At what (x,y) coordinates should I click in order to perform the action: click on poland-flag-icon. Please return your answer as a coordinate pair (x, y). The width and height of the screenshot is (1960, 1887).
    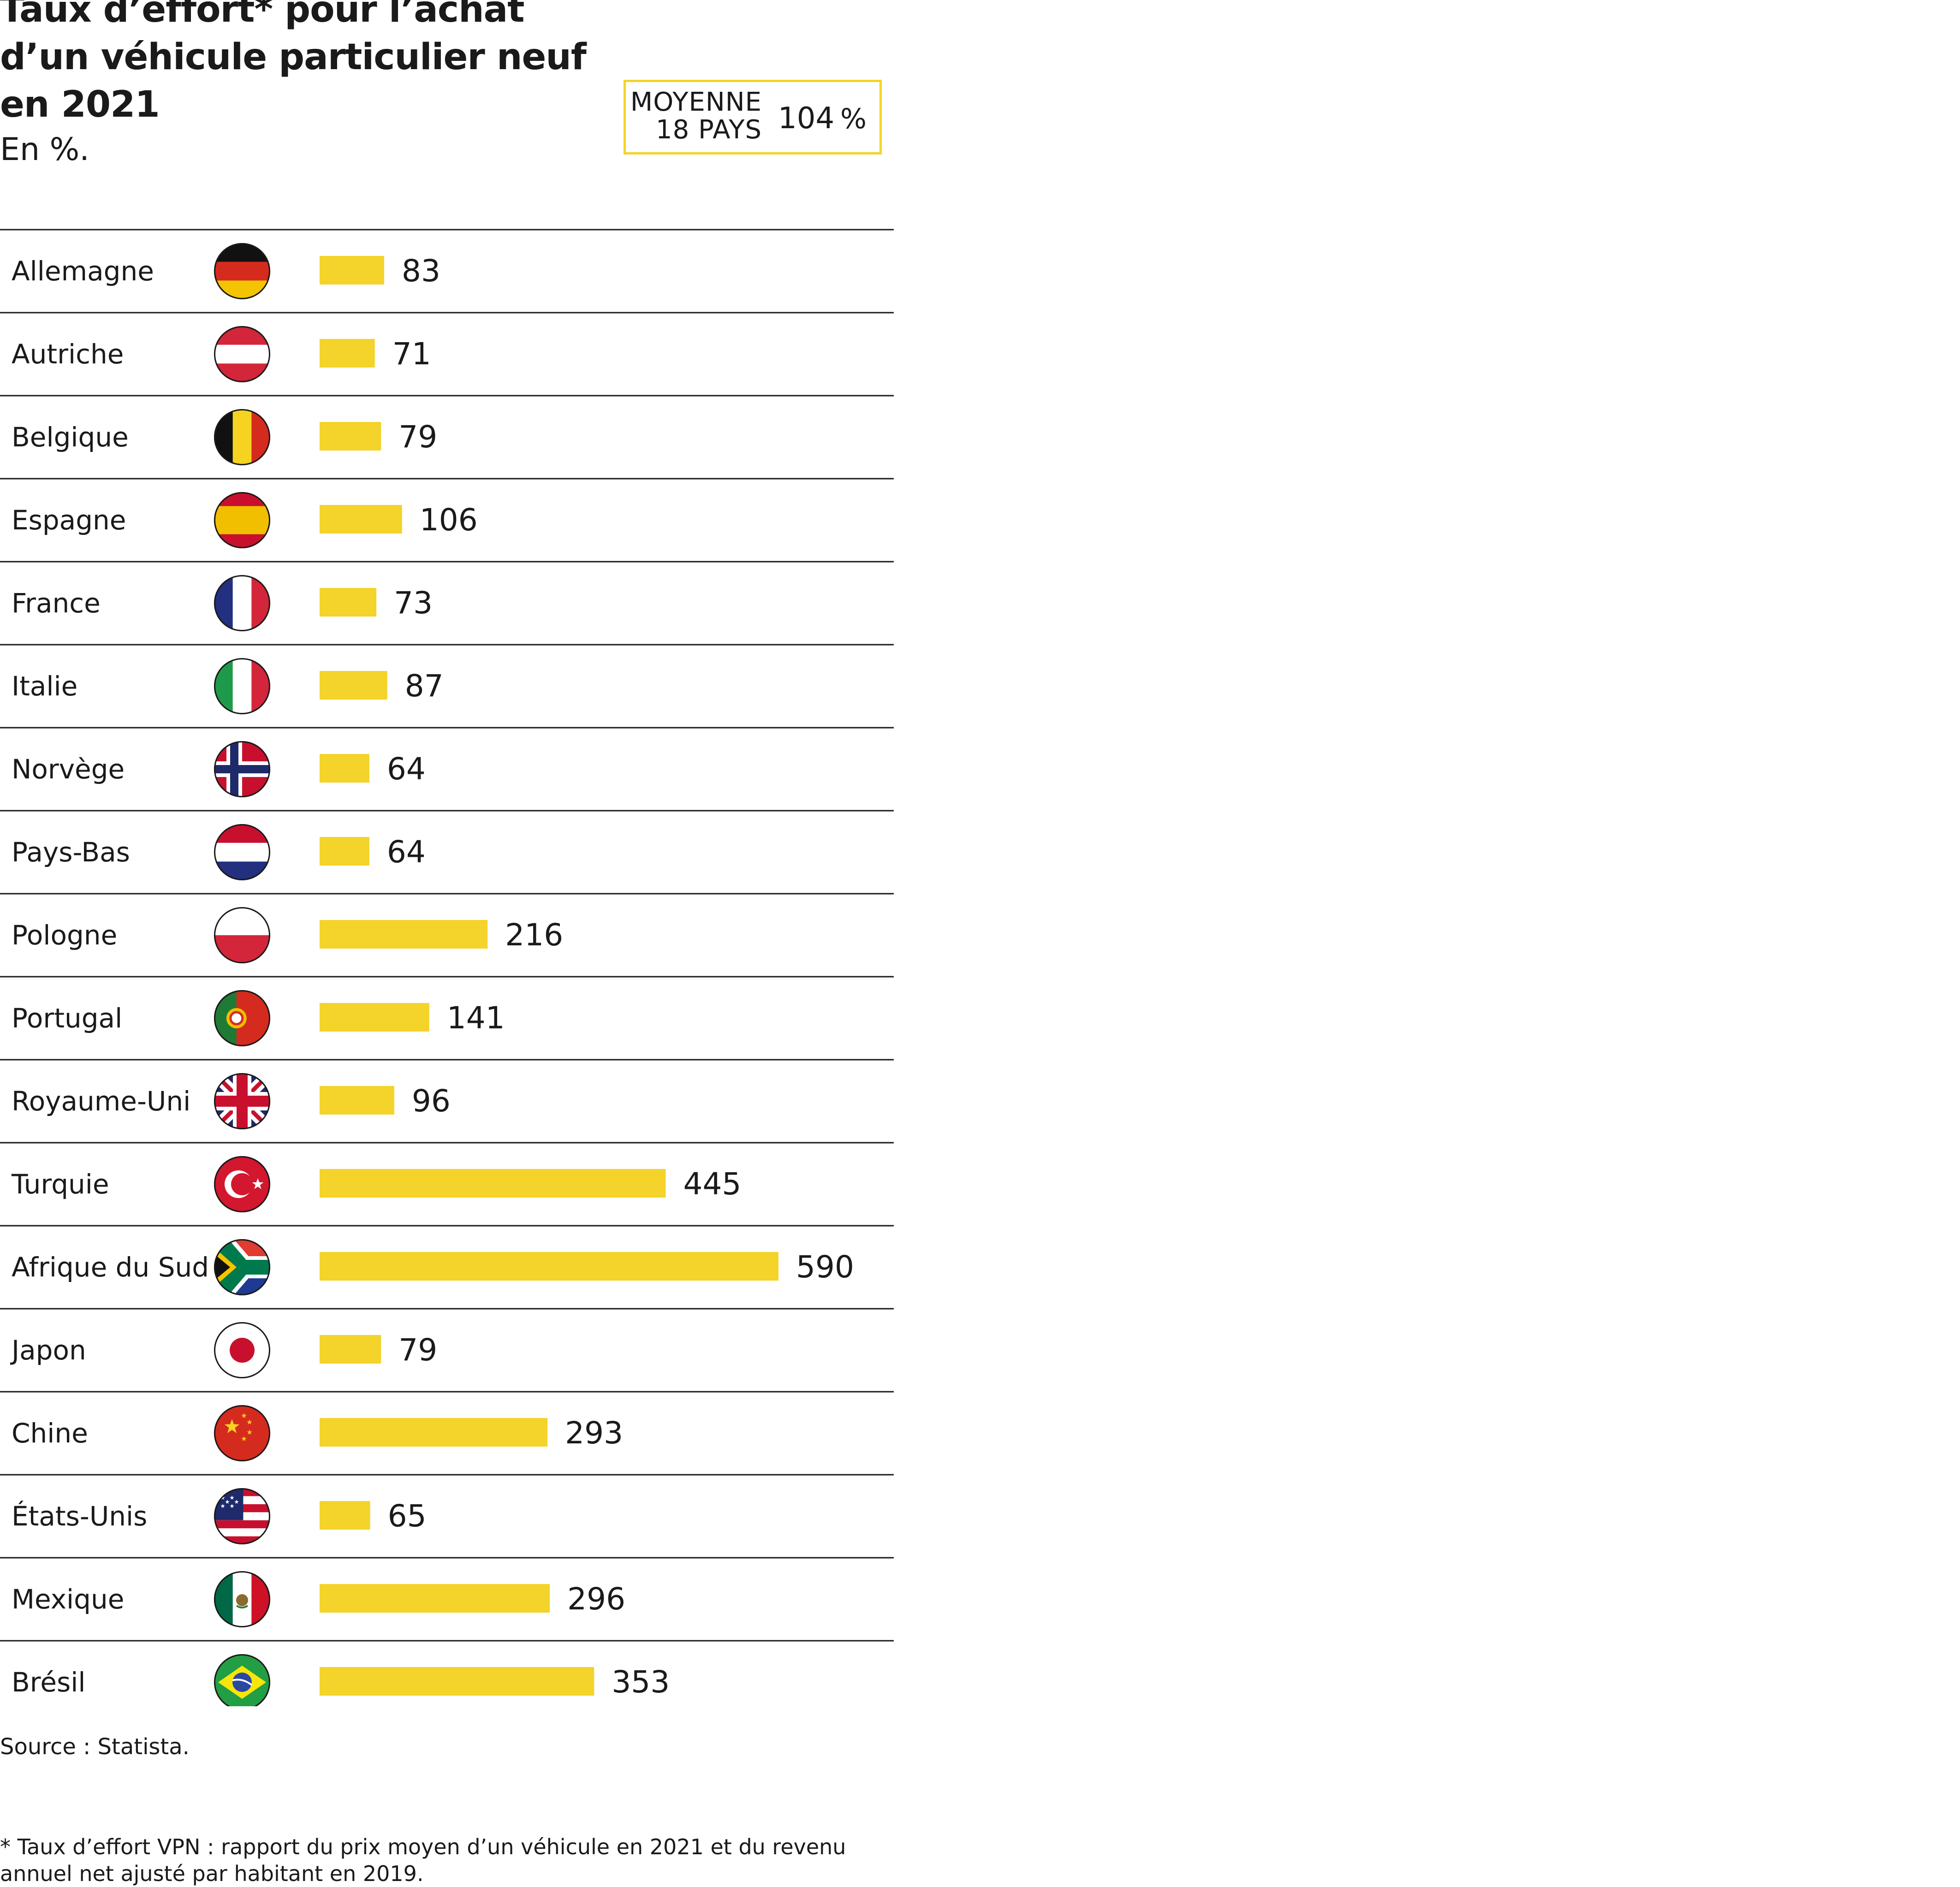
    Looking at the image, I should click on (242, 935).